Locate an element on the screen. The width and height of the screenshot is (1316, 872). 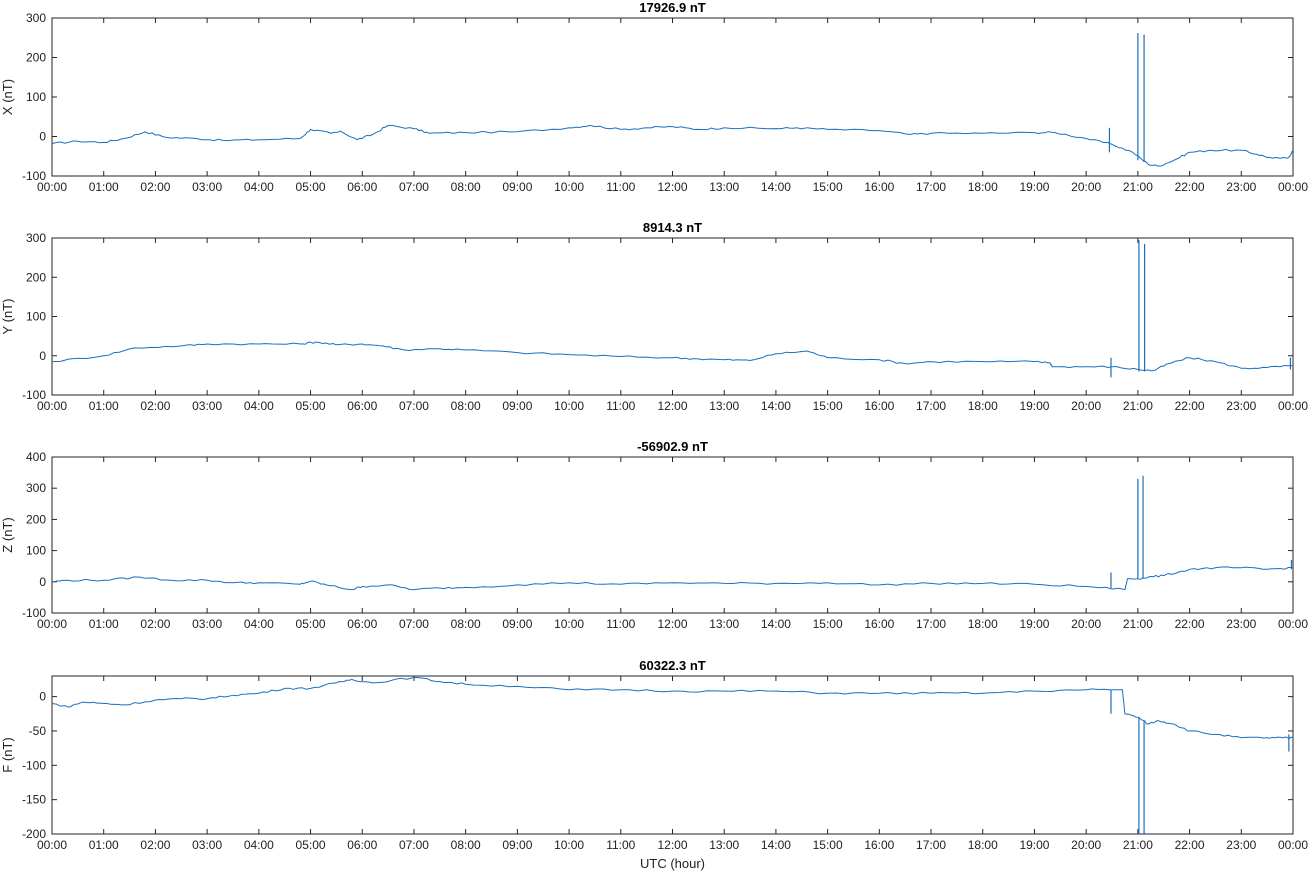
y-tick-label: -50 is located at coordinates (38, 731).